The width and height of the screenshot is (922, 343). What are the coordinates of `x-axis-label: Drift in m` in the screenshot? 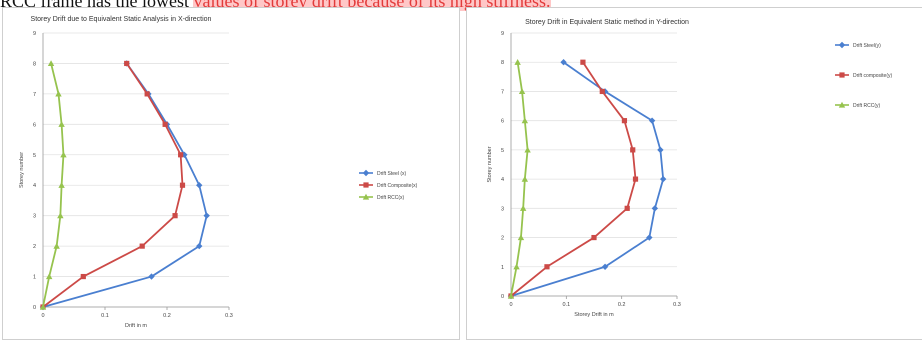 It's located at (136, 326).